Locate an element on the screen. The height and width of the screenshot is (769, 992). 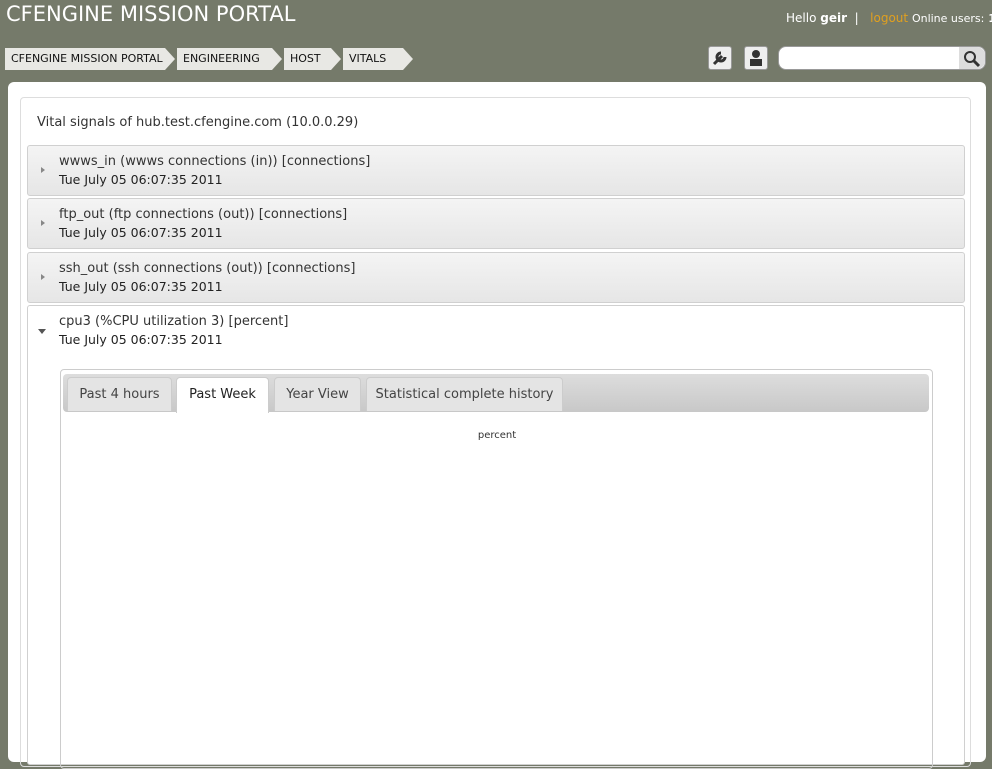
search-box is located at coordinates (882, 58).